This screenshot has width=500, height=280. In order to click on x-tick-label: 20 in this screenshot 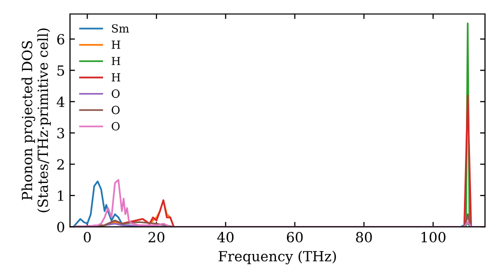, I will do `click(156, 237)`.